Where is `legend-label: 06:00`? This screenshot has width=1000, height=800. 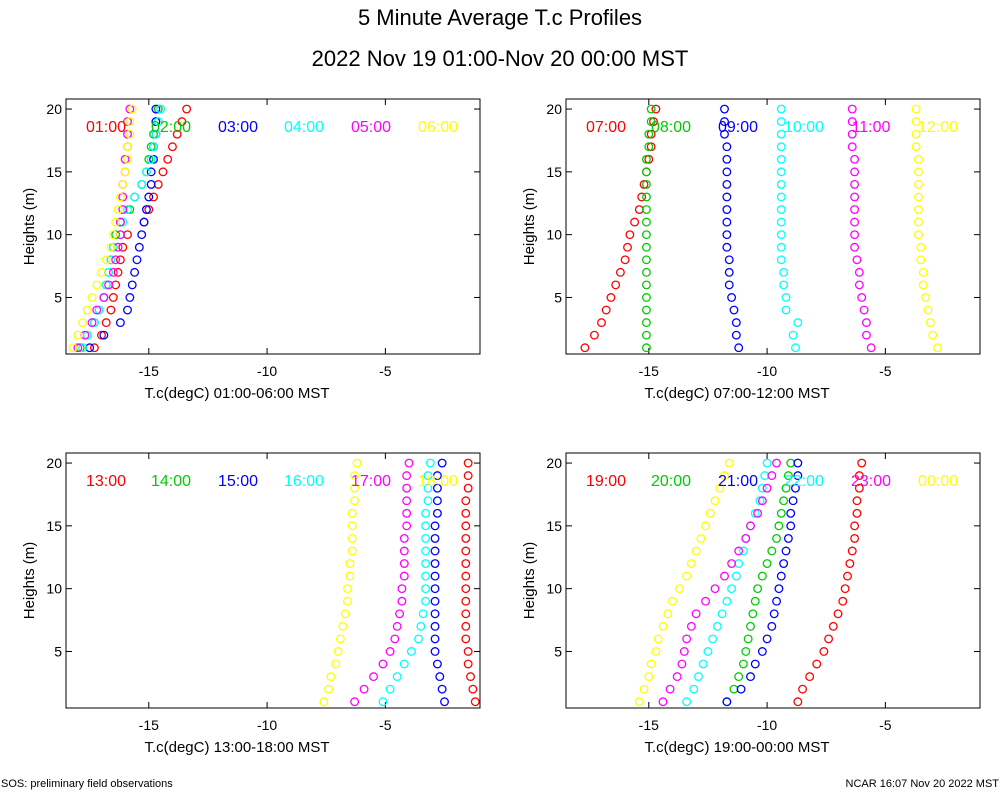 legend-label: 06:00 is located at coordinates (438, 127).